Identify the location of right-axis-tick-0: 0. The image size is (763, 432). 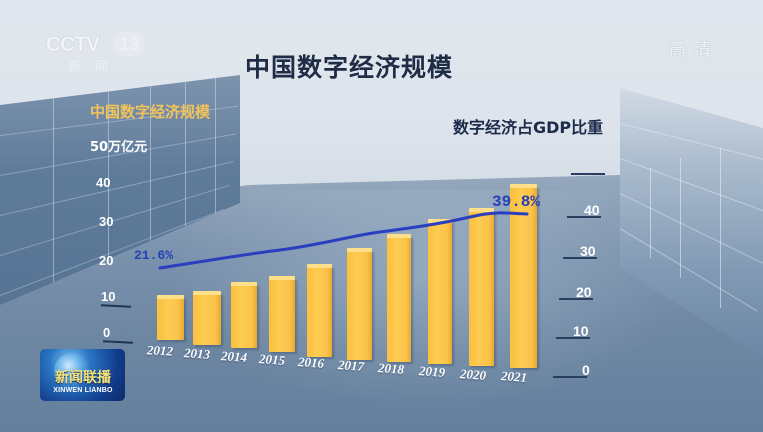
(586, 370).